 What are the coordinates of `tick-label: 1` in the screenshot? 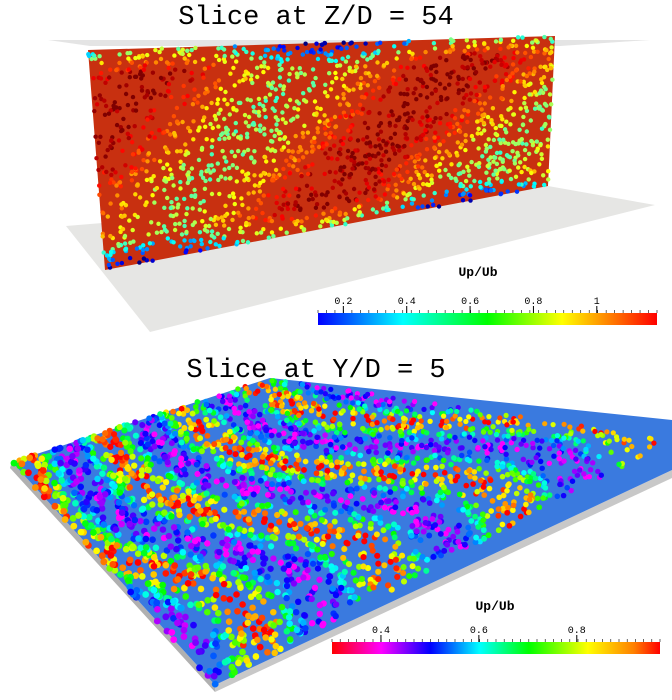 It's located at (597, 302).